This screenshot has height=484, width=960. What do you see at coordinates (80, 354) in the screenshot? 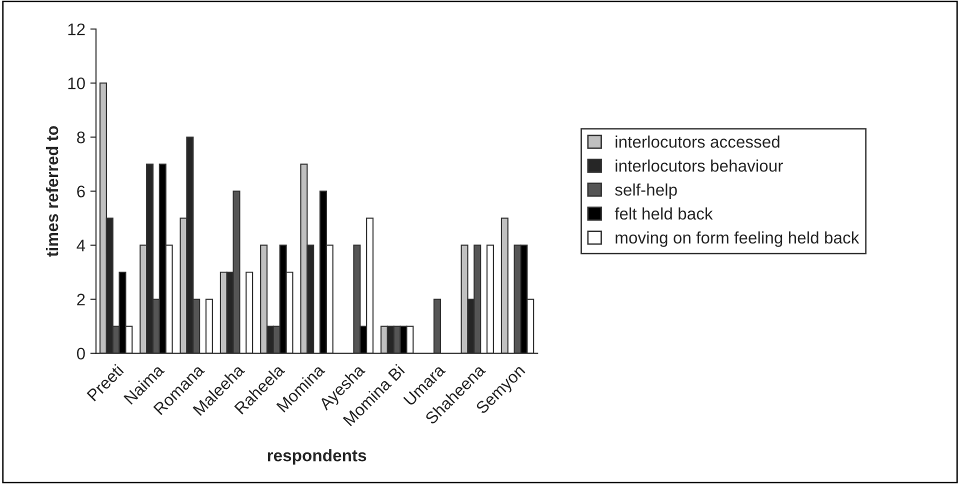
I see `y-tick-label: 0` at bounding box center [80, 354].